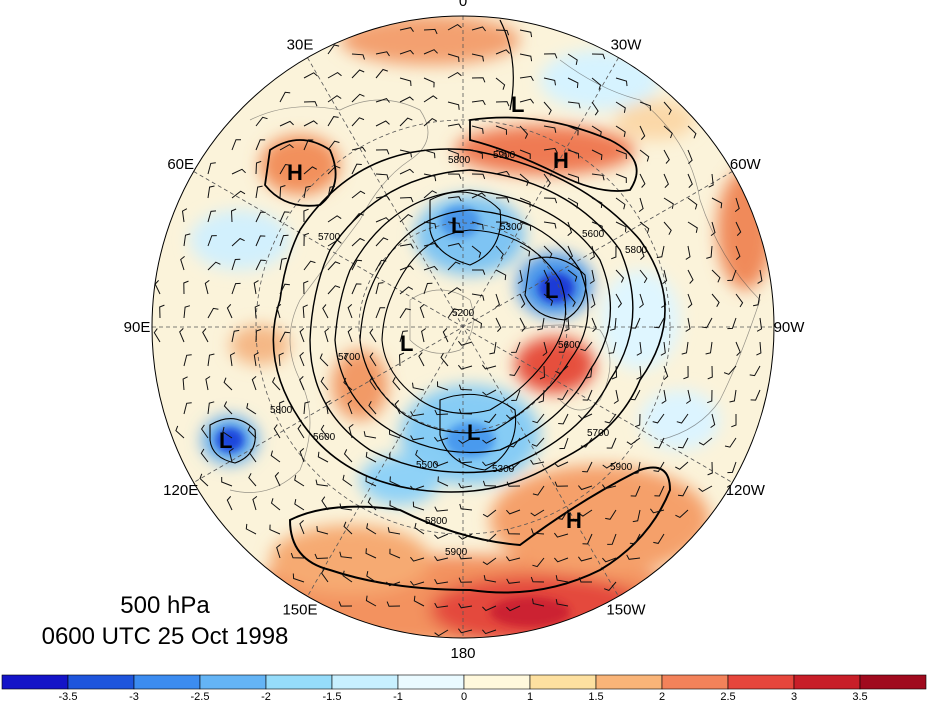 The height and width of the screenshot is (702, 928). Describe the element at coordinates (134, 696) in the screenshot. I see `colorbar-label: -3` at that location.